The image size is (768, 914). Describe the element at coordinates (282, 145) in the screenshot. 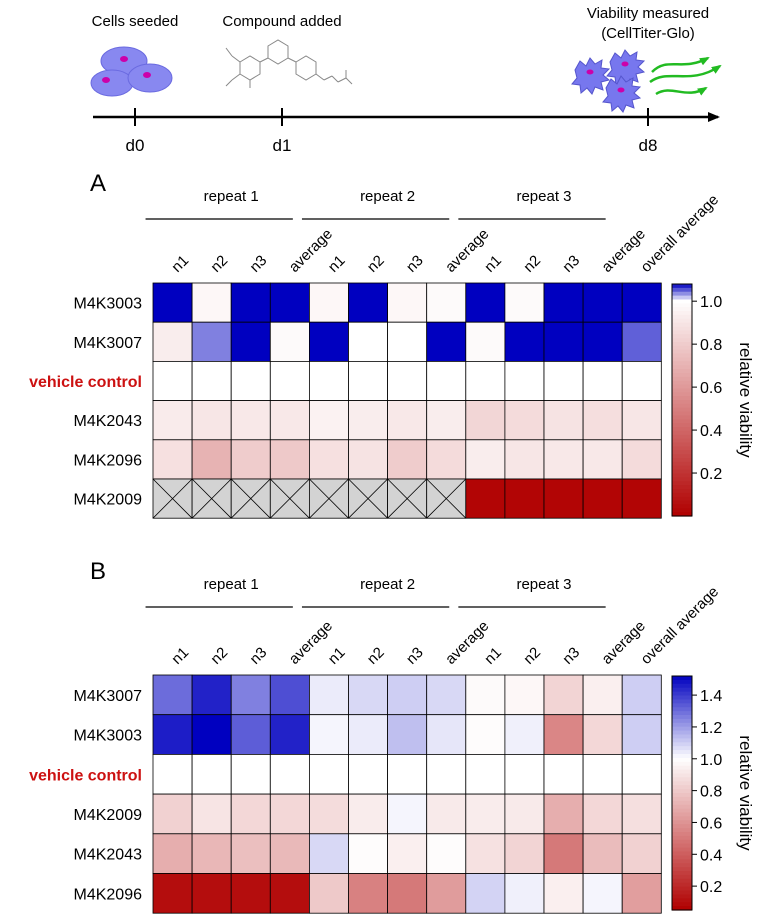

I see `timeline-tick-label-d1: d1` at that location.